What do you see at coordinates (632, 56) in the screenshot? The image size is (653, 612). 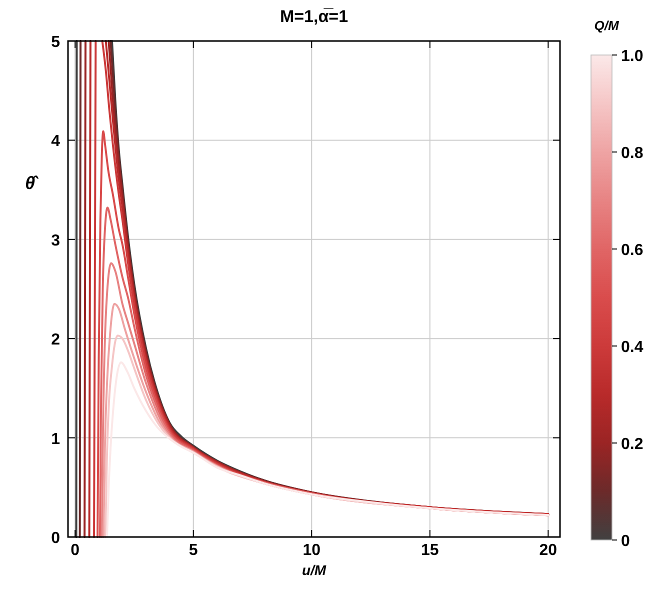 I see `color-bar-label: 1.0` at bounding box center [632, 56].